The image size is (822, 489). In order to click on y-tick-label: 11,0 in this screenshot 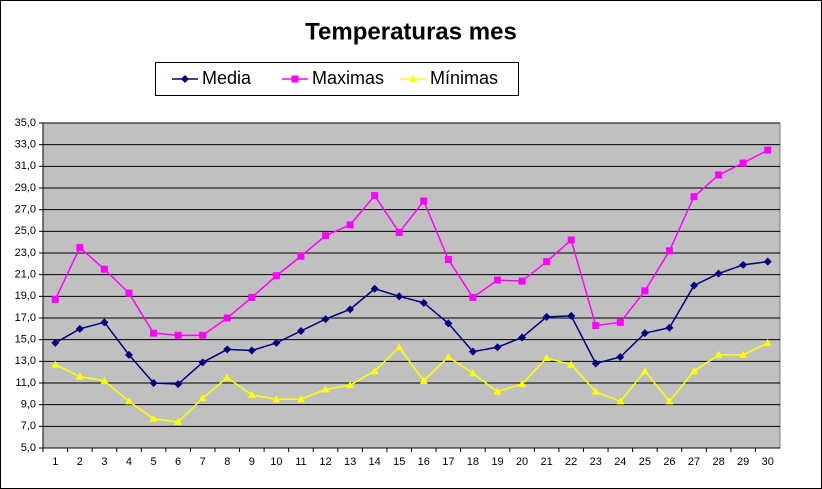, I will do `click(25, 383)`.